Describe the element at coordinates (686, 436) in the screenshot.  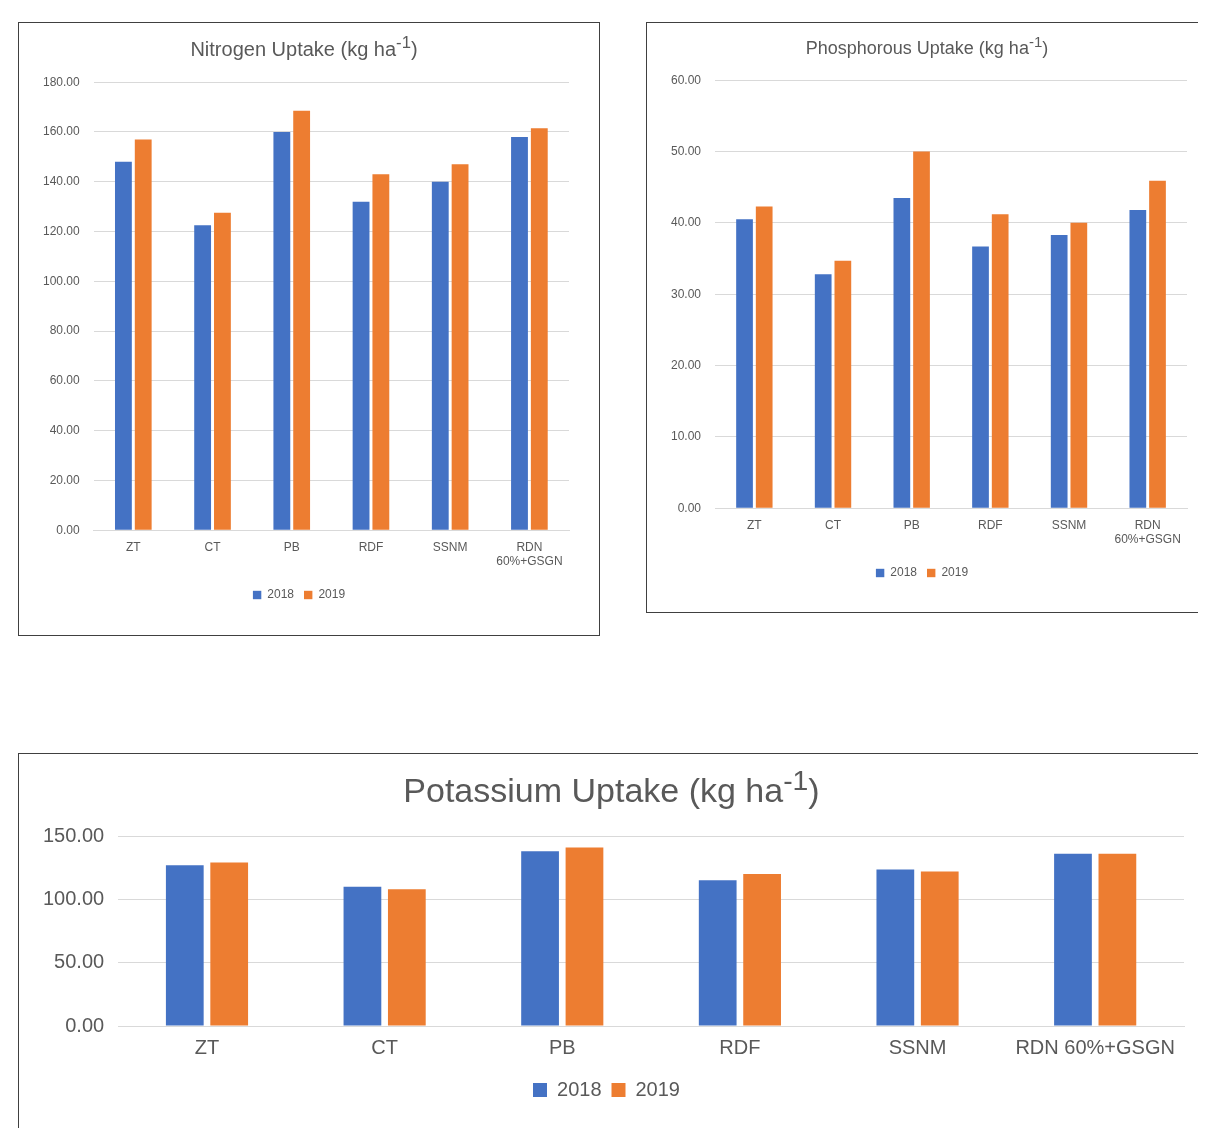
I see `y-tick-label: 10.00` at that location.